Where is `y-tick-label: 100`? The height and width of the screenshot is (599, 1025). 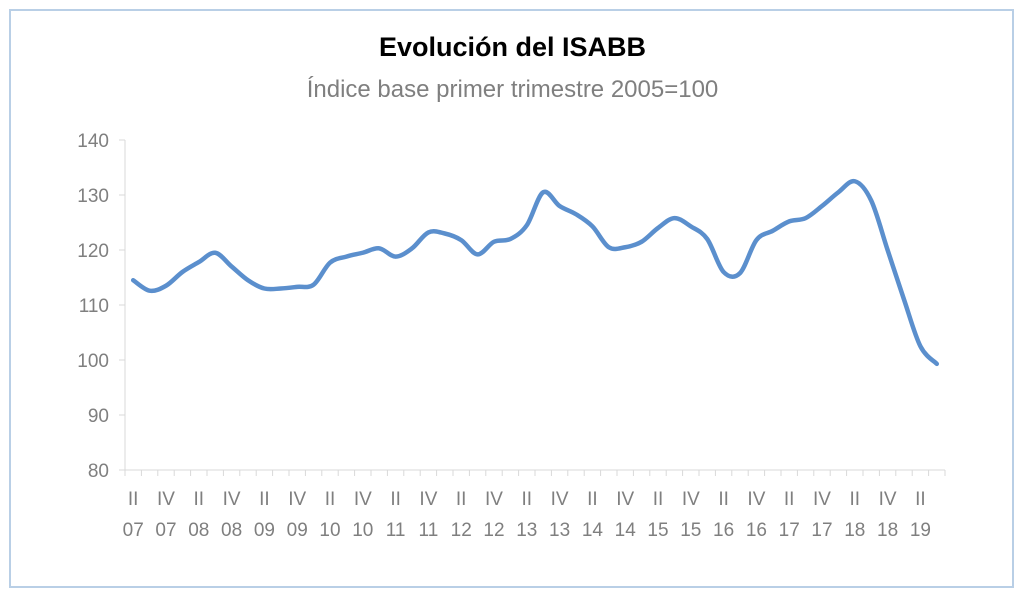
y-tick-label: 100 is located at coordinates (93, 361).